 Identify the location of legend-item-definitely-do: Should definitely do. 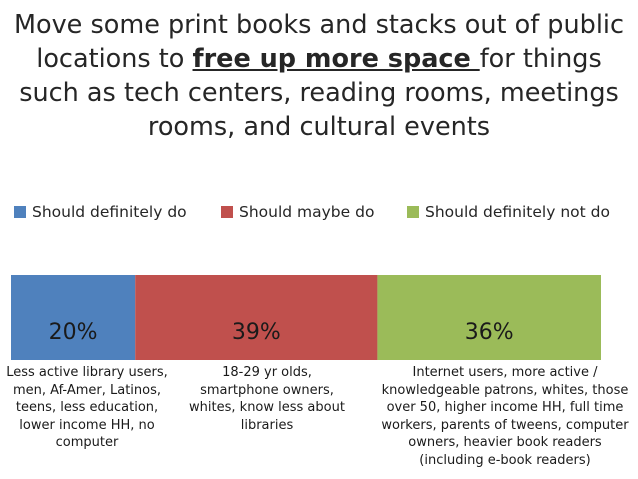
(100, 212).